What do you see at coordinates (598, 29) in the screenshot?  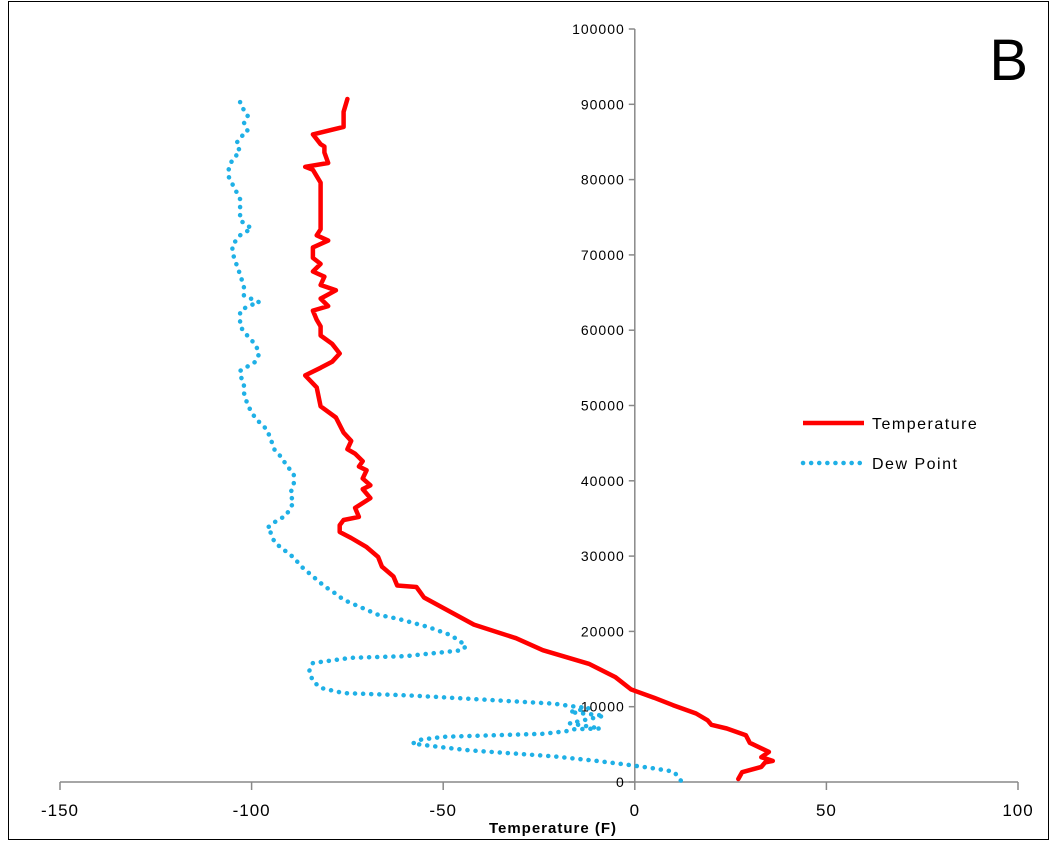 I see `y-tick-label: 100000` at bounding box center [598, 29].